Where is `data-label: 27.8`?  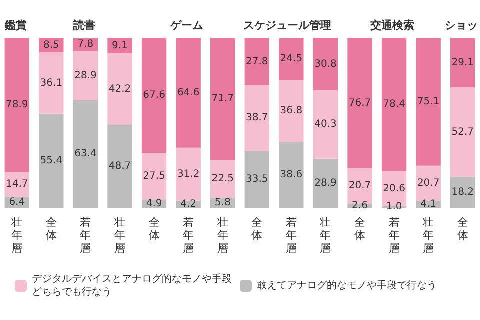 data-label: 27.8 is located at coordinates (257, 62).